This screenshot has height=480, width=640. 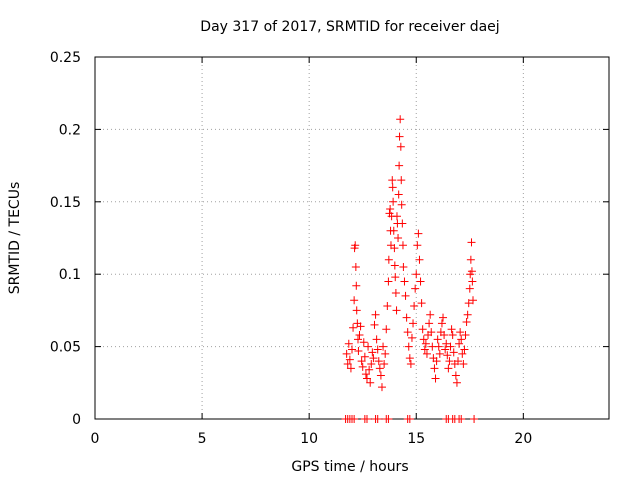 What do you see at coordinates (309, 439) in the screenshot?
I see `x-tick-label: 10` at bounding box center [309, 439].